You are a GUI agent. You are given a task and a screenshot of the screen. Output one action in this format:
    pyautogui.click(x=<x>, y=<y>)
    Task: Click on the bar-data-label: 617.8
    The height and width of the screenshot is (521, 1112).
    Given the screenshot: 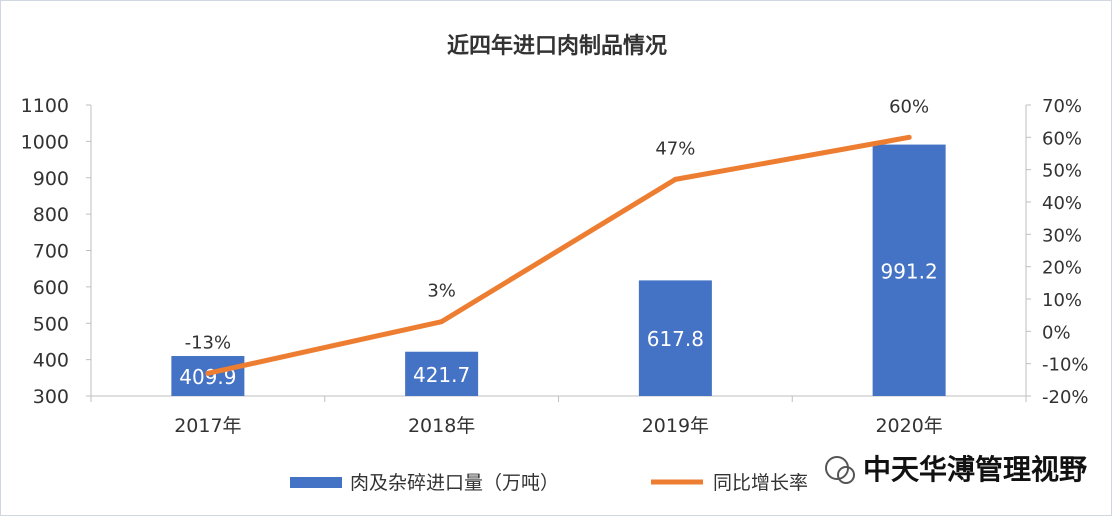 What is the action you would take?
    pyautogui.click(x=675, y=339)
    